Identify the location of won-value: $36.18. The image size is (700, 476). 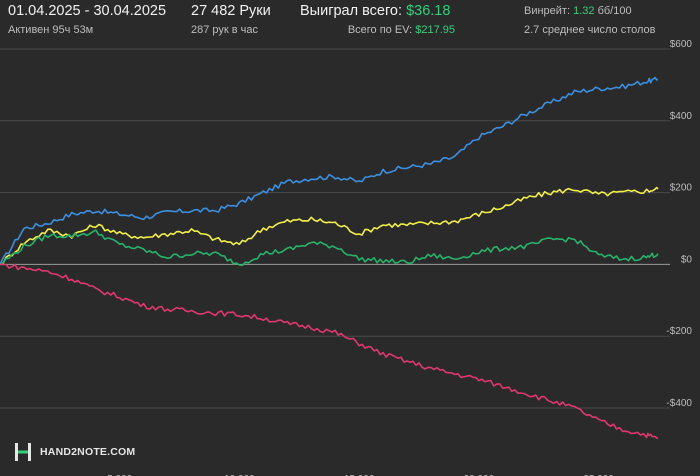
(428, 11).